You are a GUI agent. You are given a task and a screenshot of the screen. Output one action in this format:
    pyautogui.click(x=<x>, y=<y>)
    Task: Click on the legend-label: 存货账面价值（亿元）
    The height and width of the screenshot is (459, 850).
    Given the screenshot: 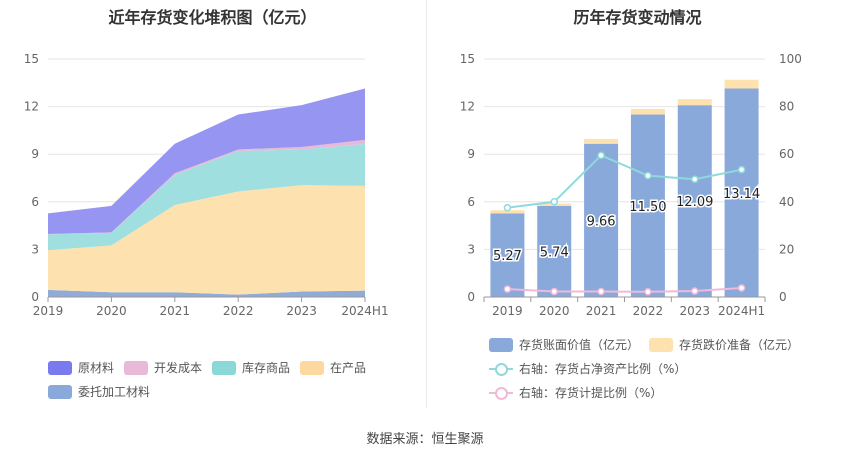 What is the action you would take?
    pyautogui.click(x=579, y=345)
    